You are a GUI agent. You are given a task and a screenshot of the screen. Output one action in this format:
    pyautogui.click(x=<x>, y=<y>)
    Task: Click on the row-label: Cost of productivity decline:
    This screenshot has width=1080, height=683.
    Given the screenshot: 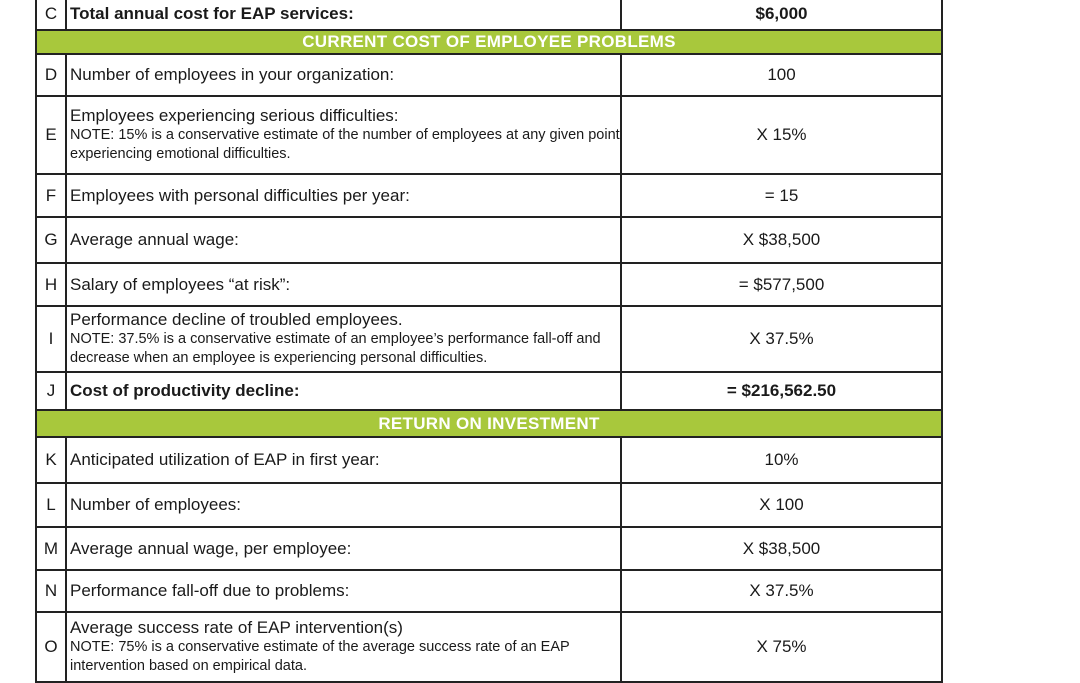 What is the action you would take?
    pyautogui.click(x=185, y=390)
    